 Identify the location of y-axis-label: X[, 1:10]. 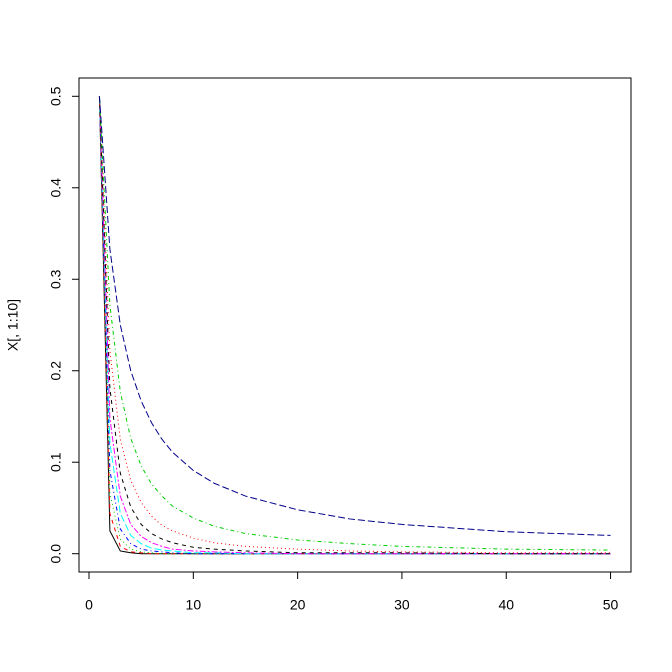
(13, 325).